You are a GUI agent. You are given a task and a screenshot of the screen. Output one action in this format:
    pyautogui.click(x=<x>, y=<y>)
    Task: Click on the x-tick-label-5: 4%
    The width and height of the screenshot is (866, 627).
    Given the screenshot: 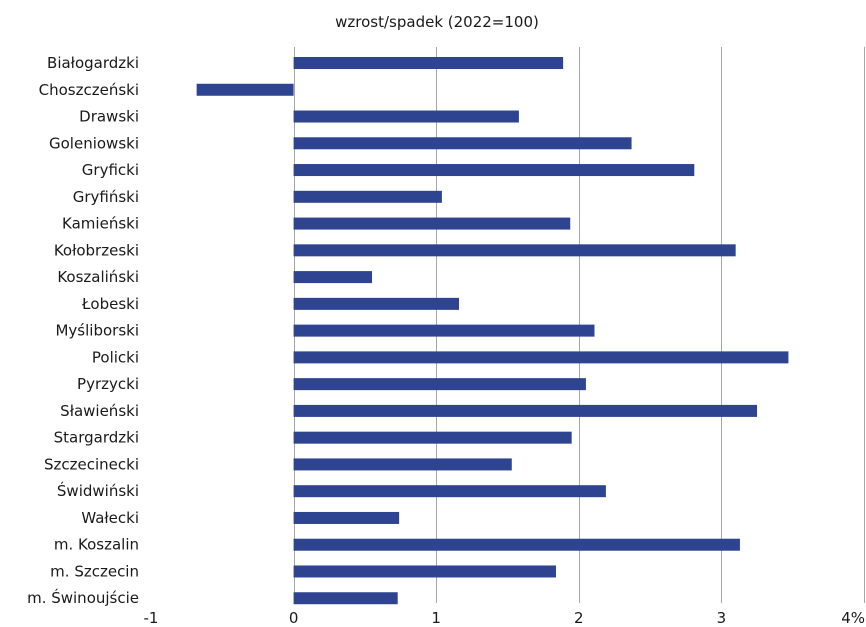 What is the action you would take?
    pyautogui.click(x=853, y=618)
    